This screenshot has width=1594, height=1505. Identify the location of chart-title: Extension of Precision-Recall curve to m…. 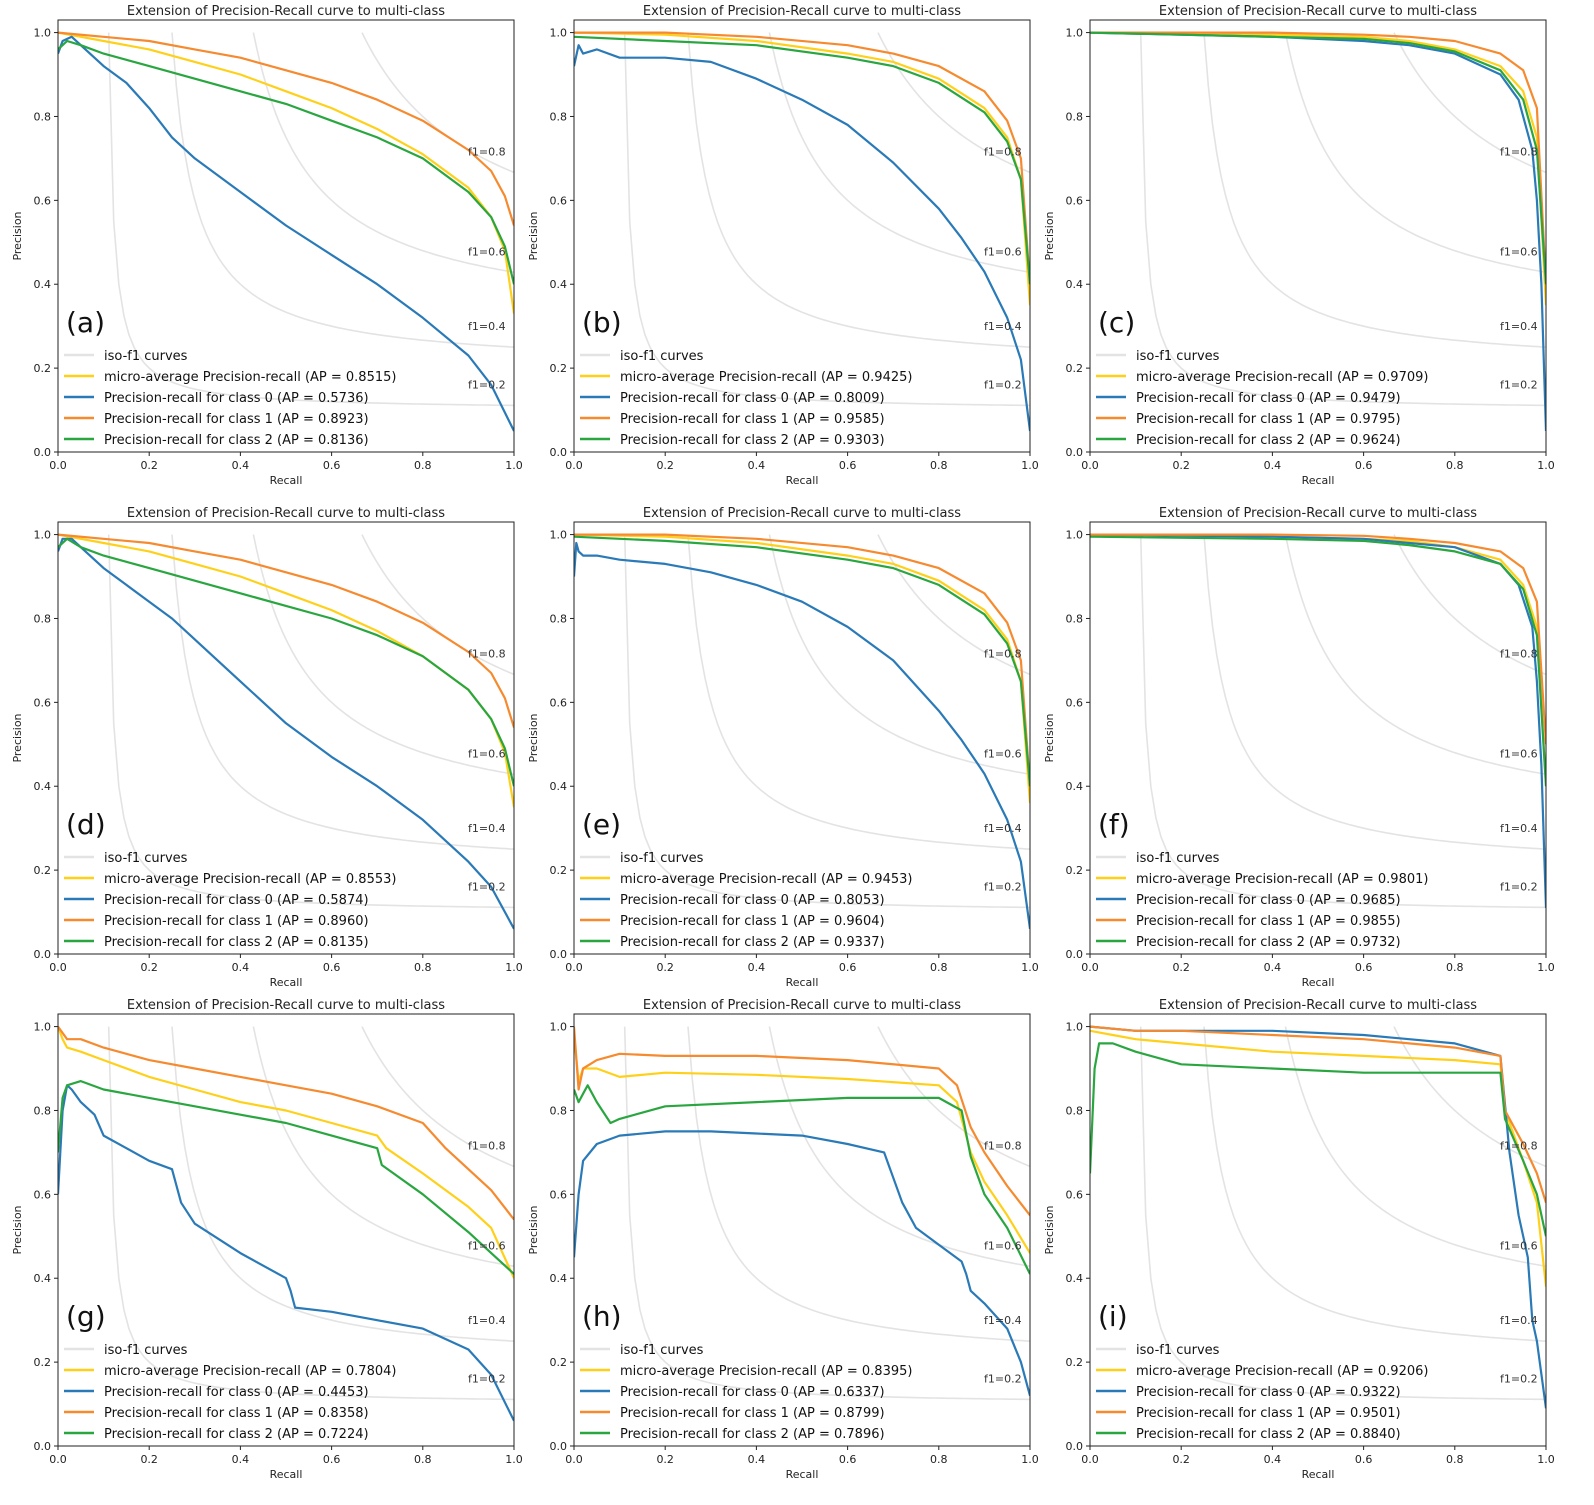
(286, 11).